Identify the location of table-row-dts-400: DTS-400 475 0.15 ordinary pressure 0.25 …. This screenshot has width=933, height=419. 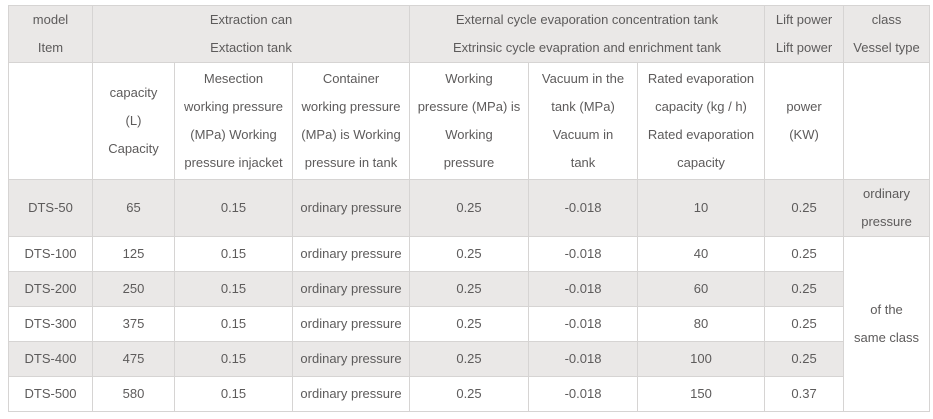
(469, 359).